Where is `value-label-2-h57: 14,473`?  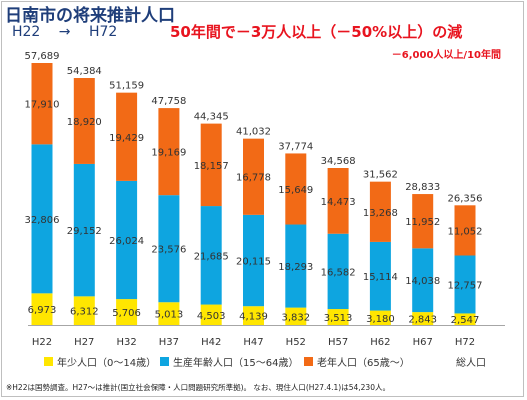 value-label-2-h57: 14,473 is located at coordinates (338, 202).